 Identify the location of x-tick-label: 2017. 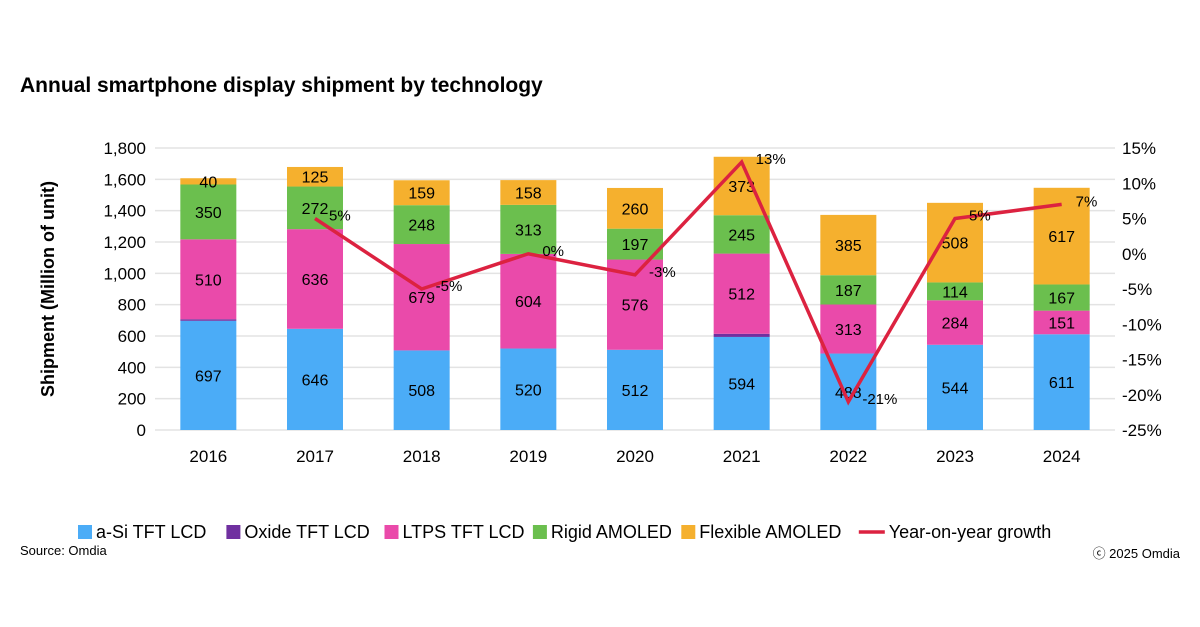
(315, 456).